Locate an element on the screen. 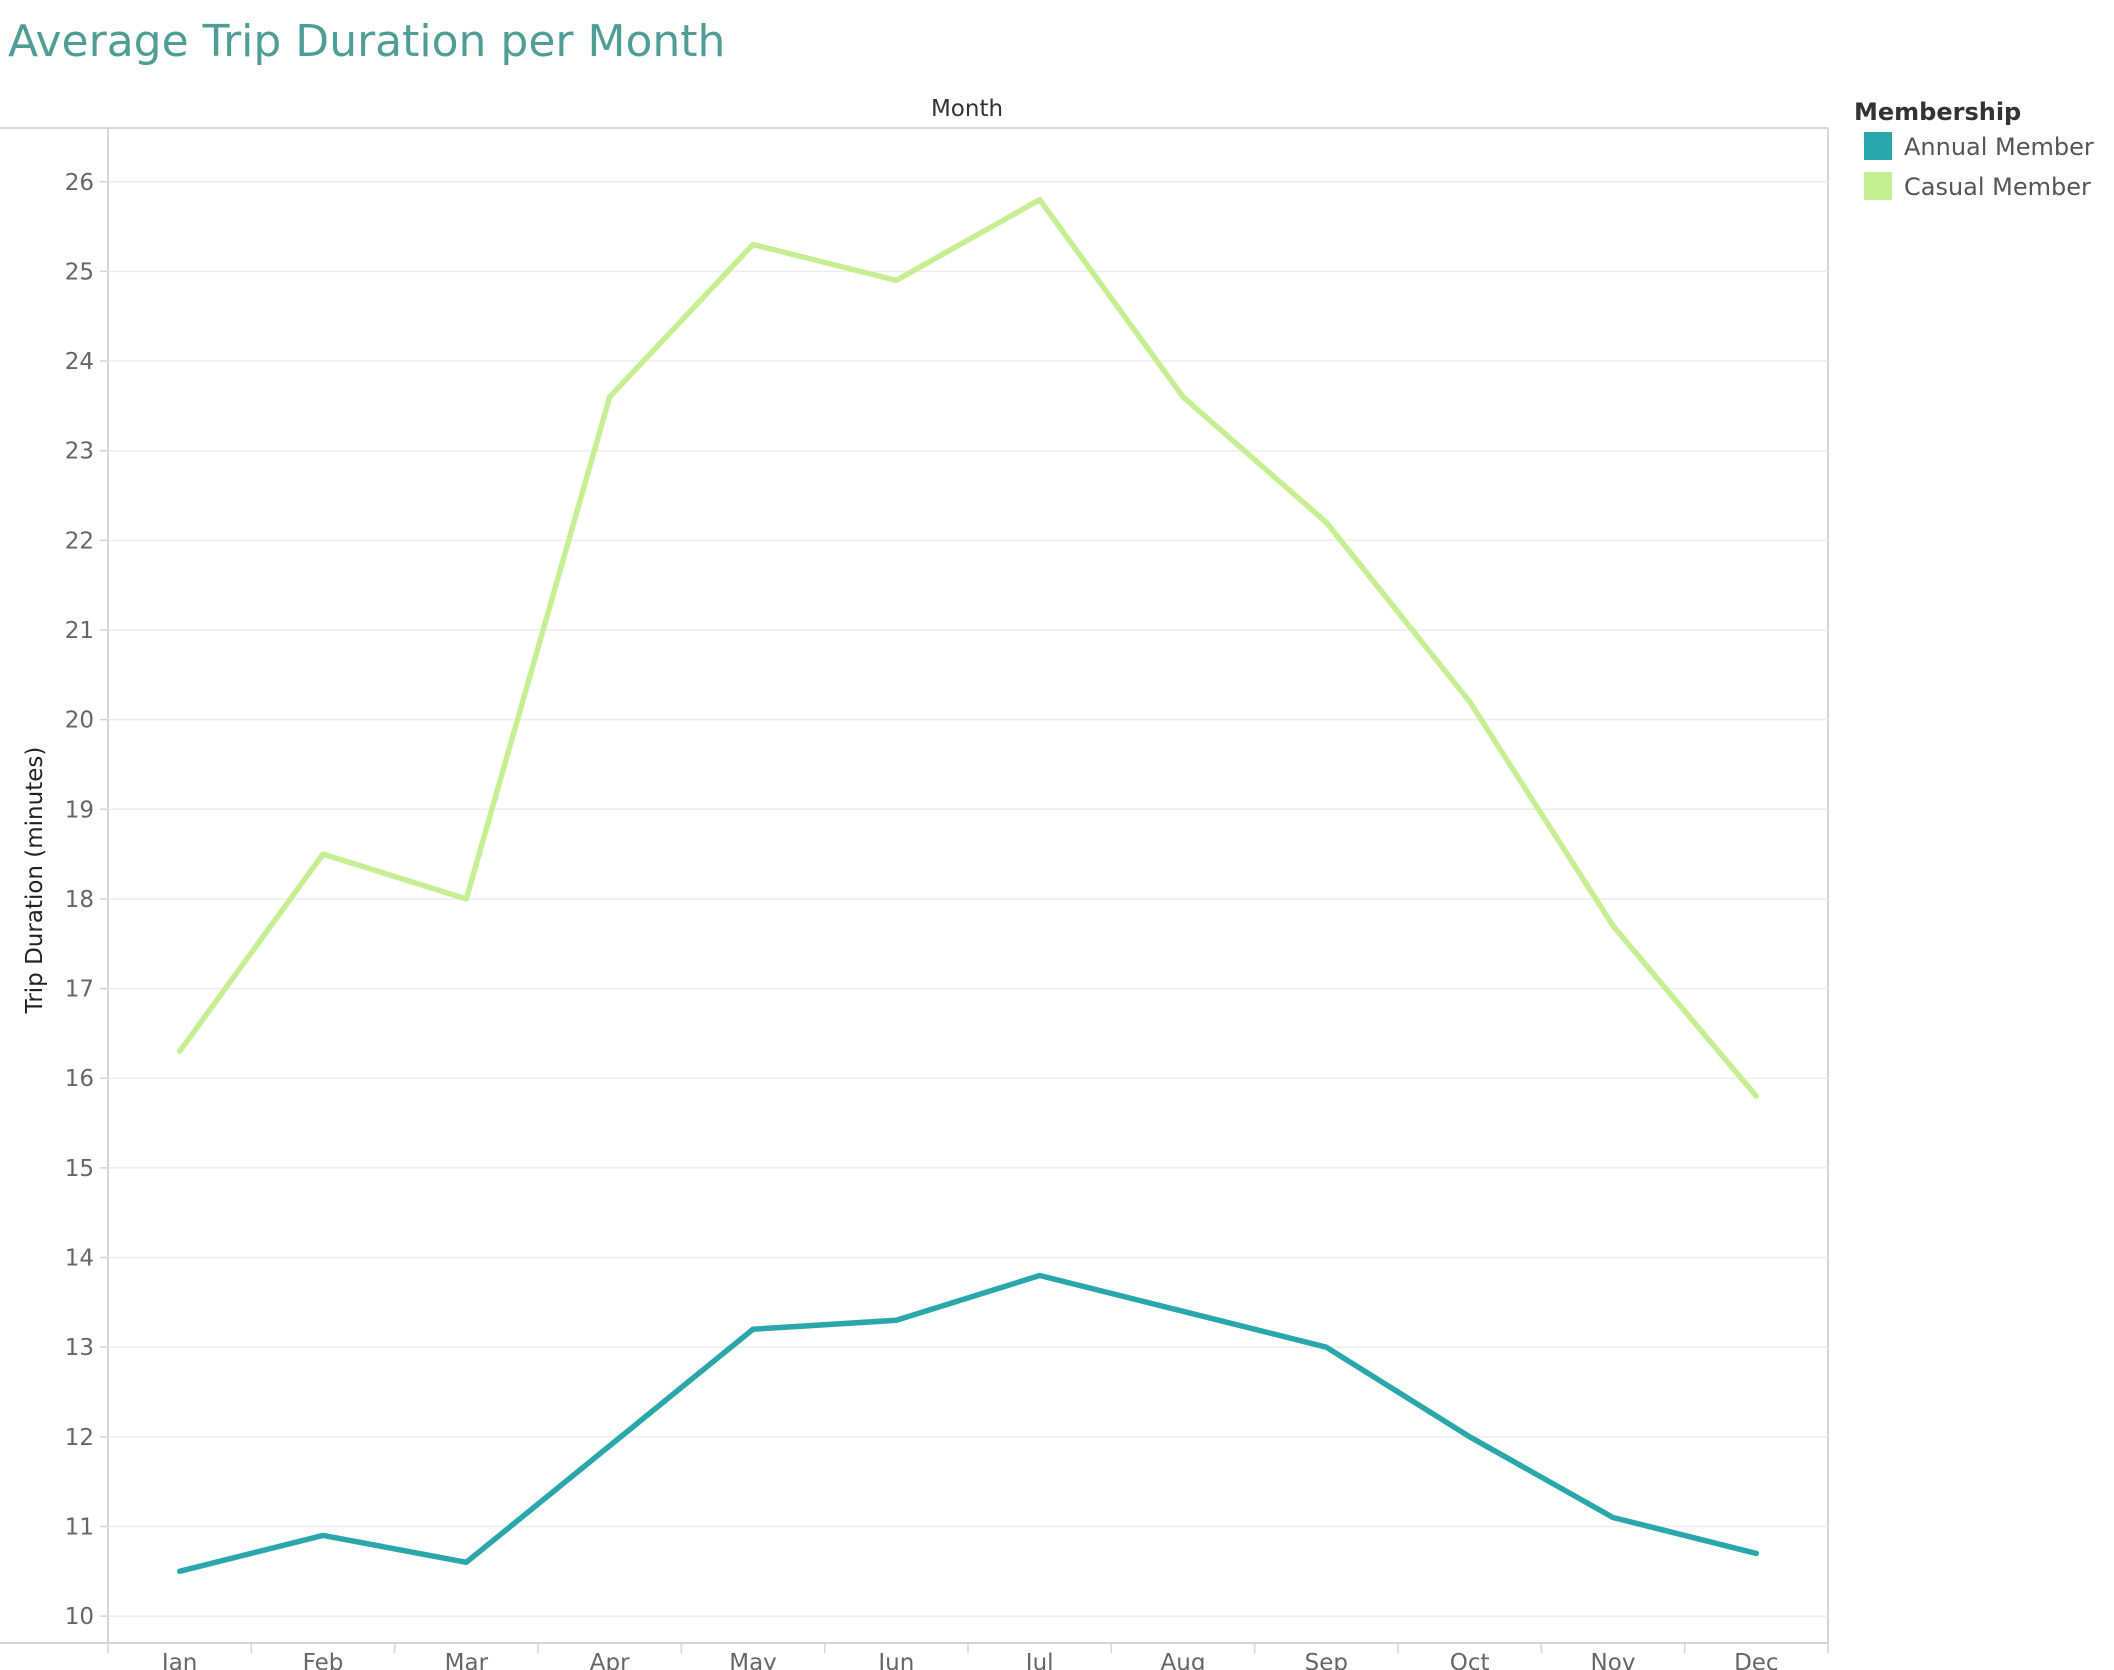  legend: Membership Annual Member Casual Member is located at coordinates (1974, 149).